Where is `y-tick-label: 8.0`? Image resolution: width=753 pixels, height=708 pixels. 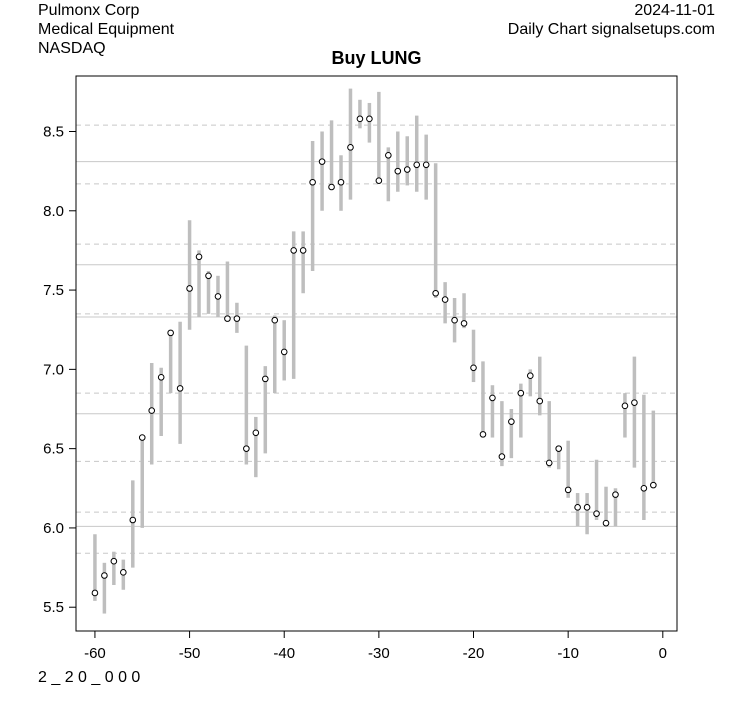 y-tick-label: 8.0 is located at coordinates (53, 211).